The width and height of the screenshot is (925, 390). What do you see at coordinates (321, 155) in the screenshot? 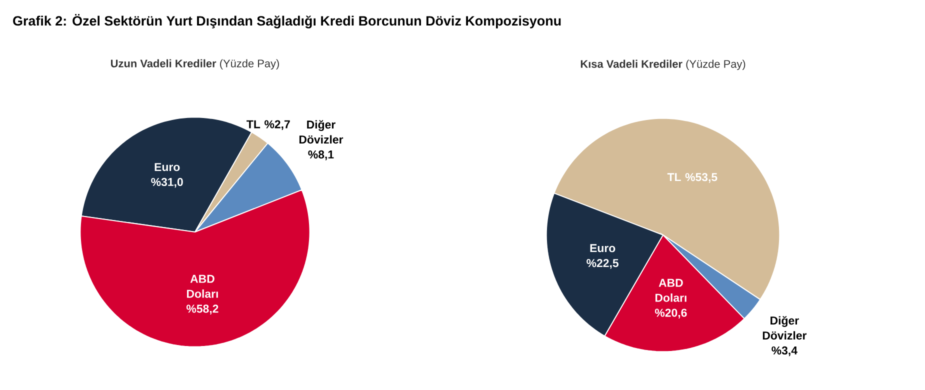
I see `data-label: %8,1` at bounding box center [321, 155].